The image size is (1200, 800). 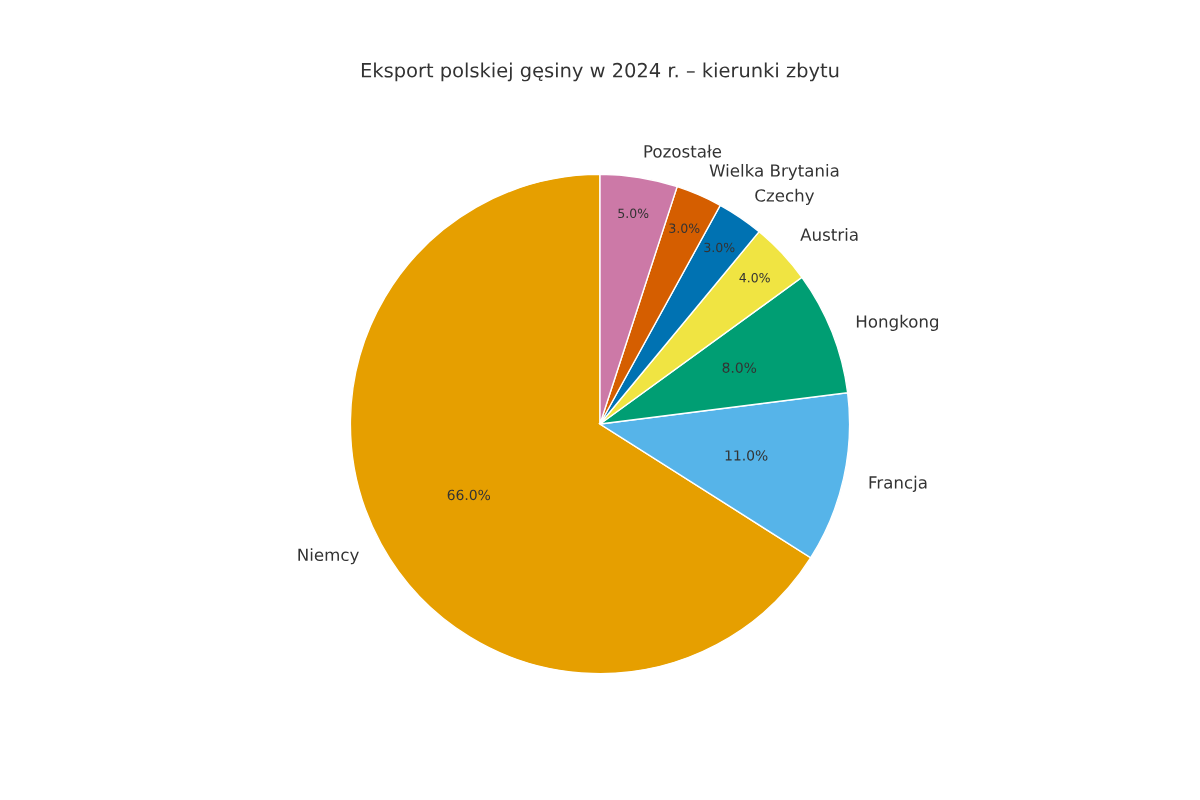 What do you see at coordinates (774, 172) in the screenshot?
I see `slice-label: Wielka Brytania` at bounding box center [774, 172].